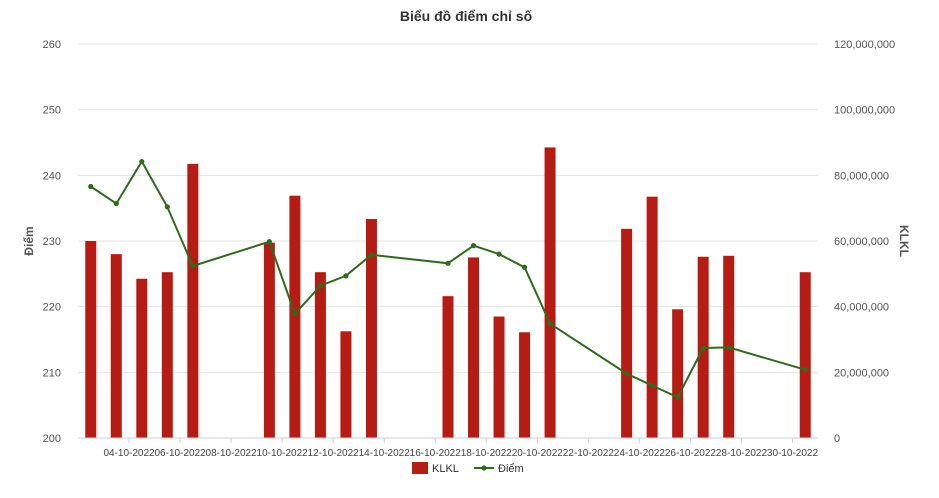 Image resolution: width=939 pixels, height=498 pixels. I want to click on y-tick-label: 250, so click(52, 111).